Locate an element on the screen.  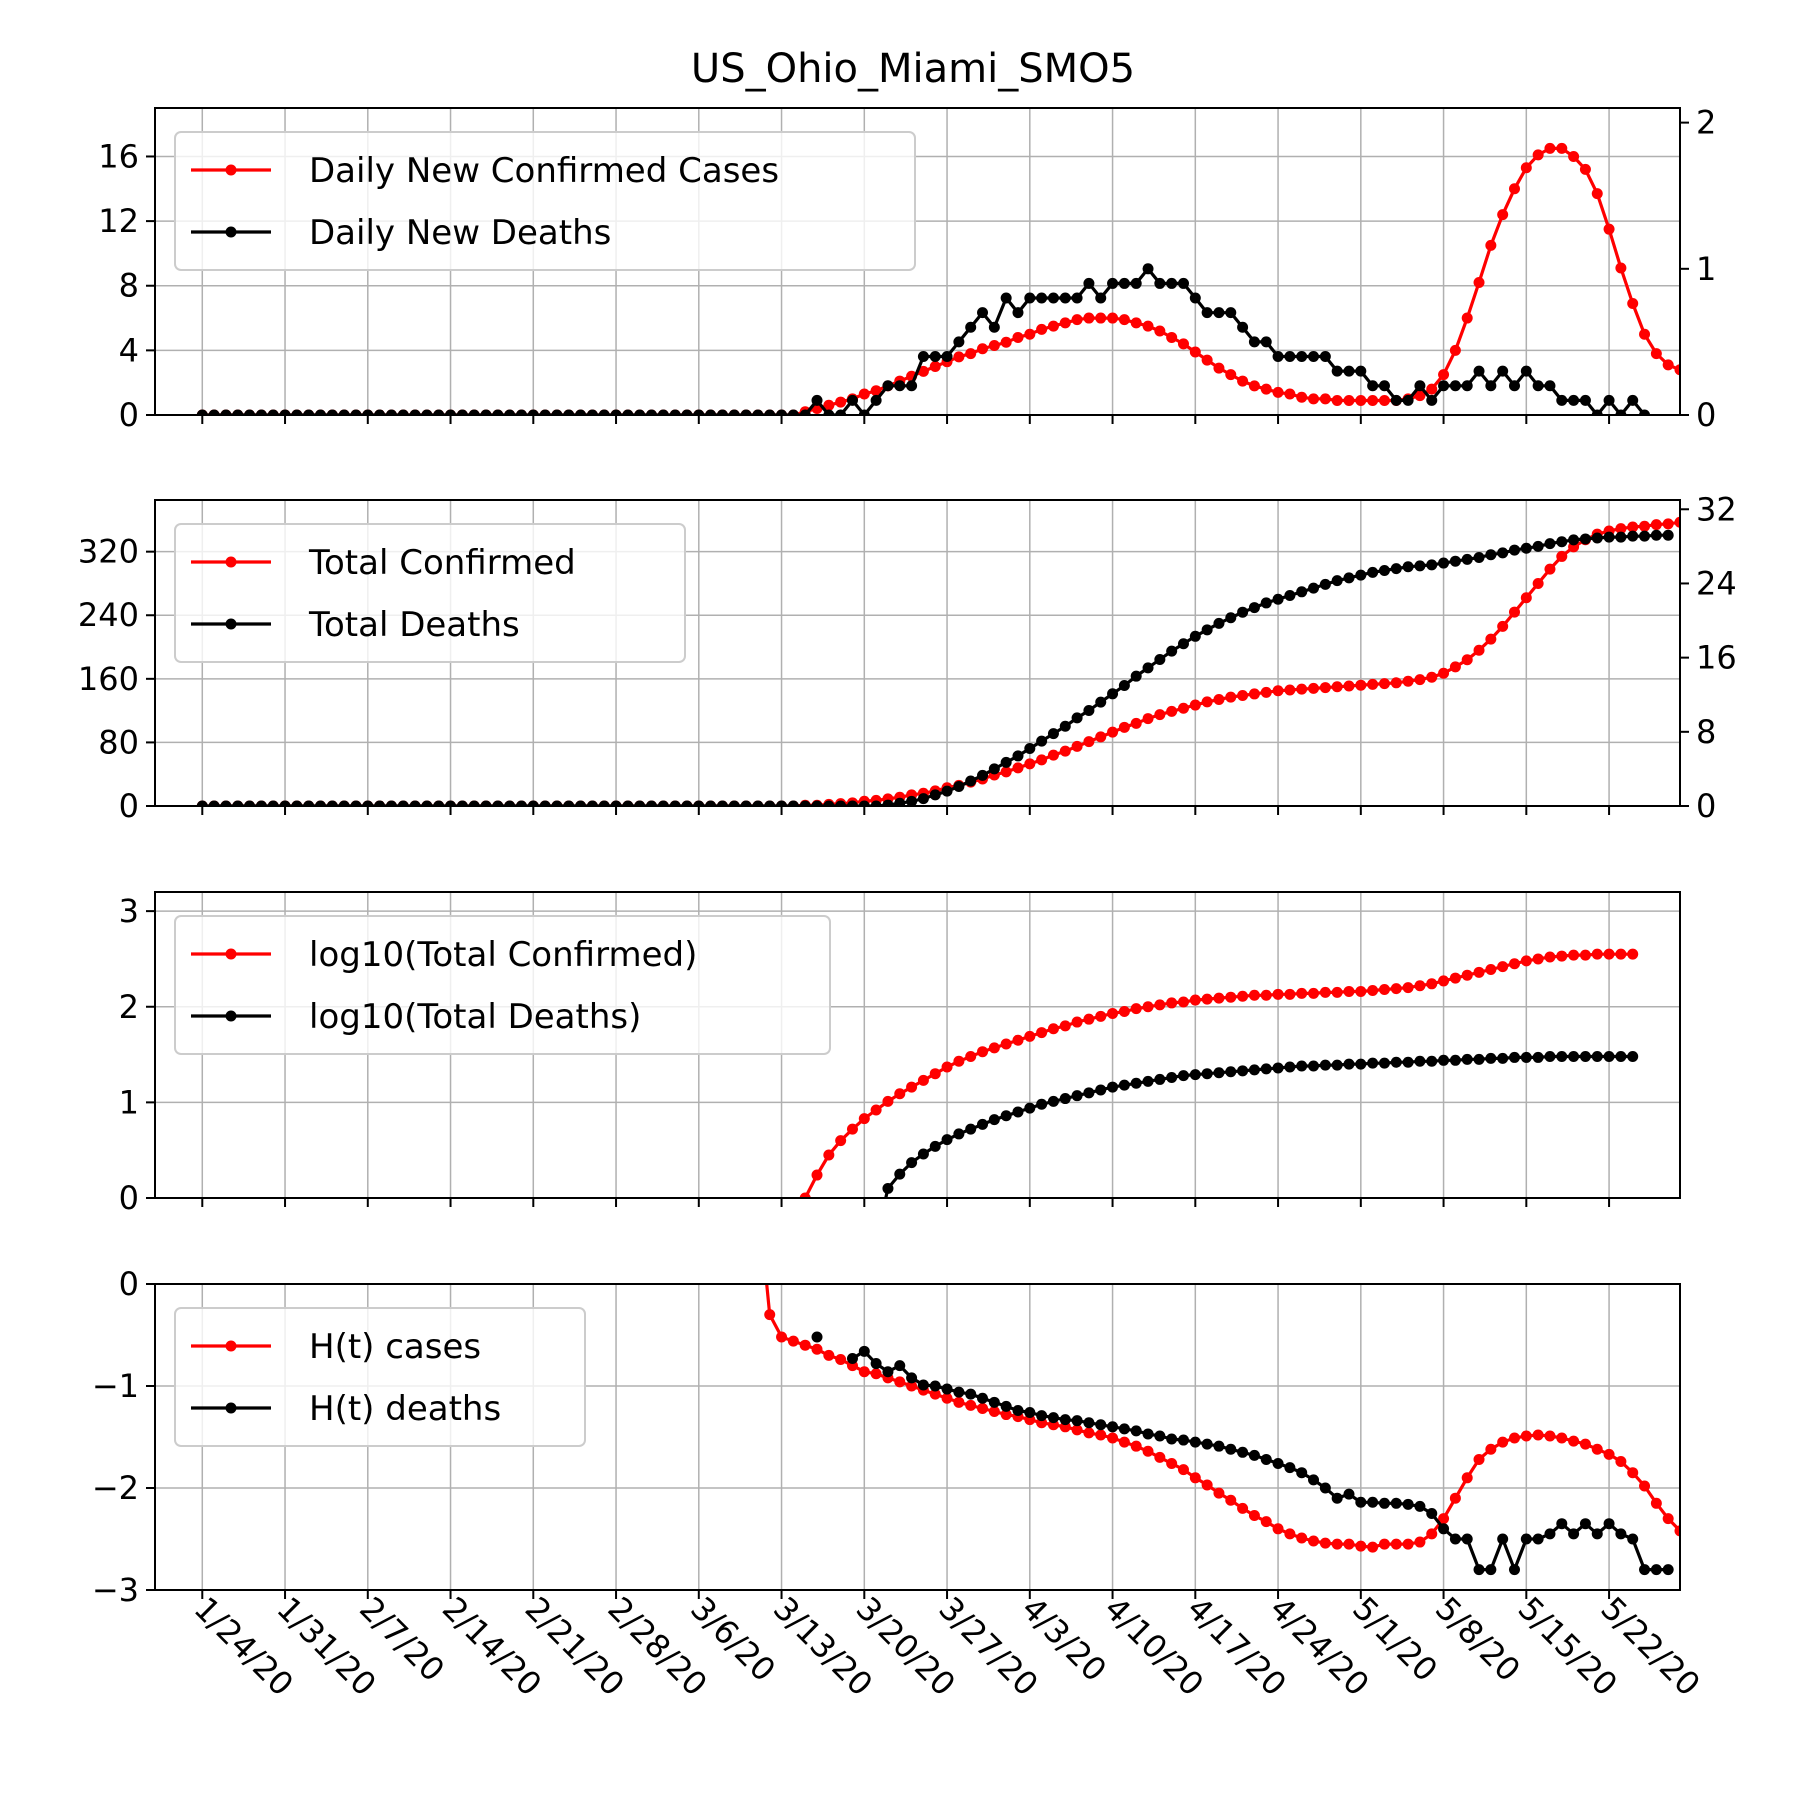
y-tick-label: 8 is located at coordinates (129, 286).